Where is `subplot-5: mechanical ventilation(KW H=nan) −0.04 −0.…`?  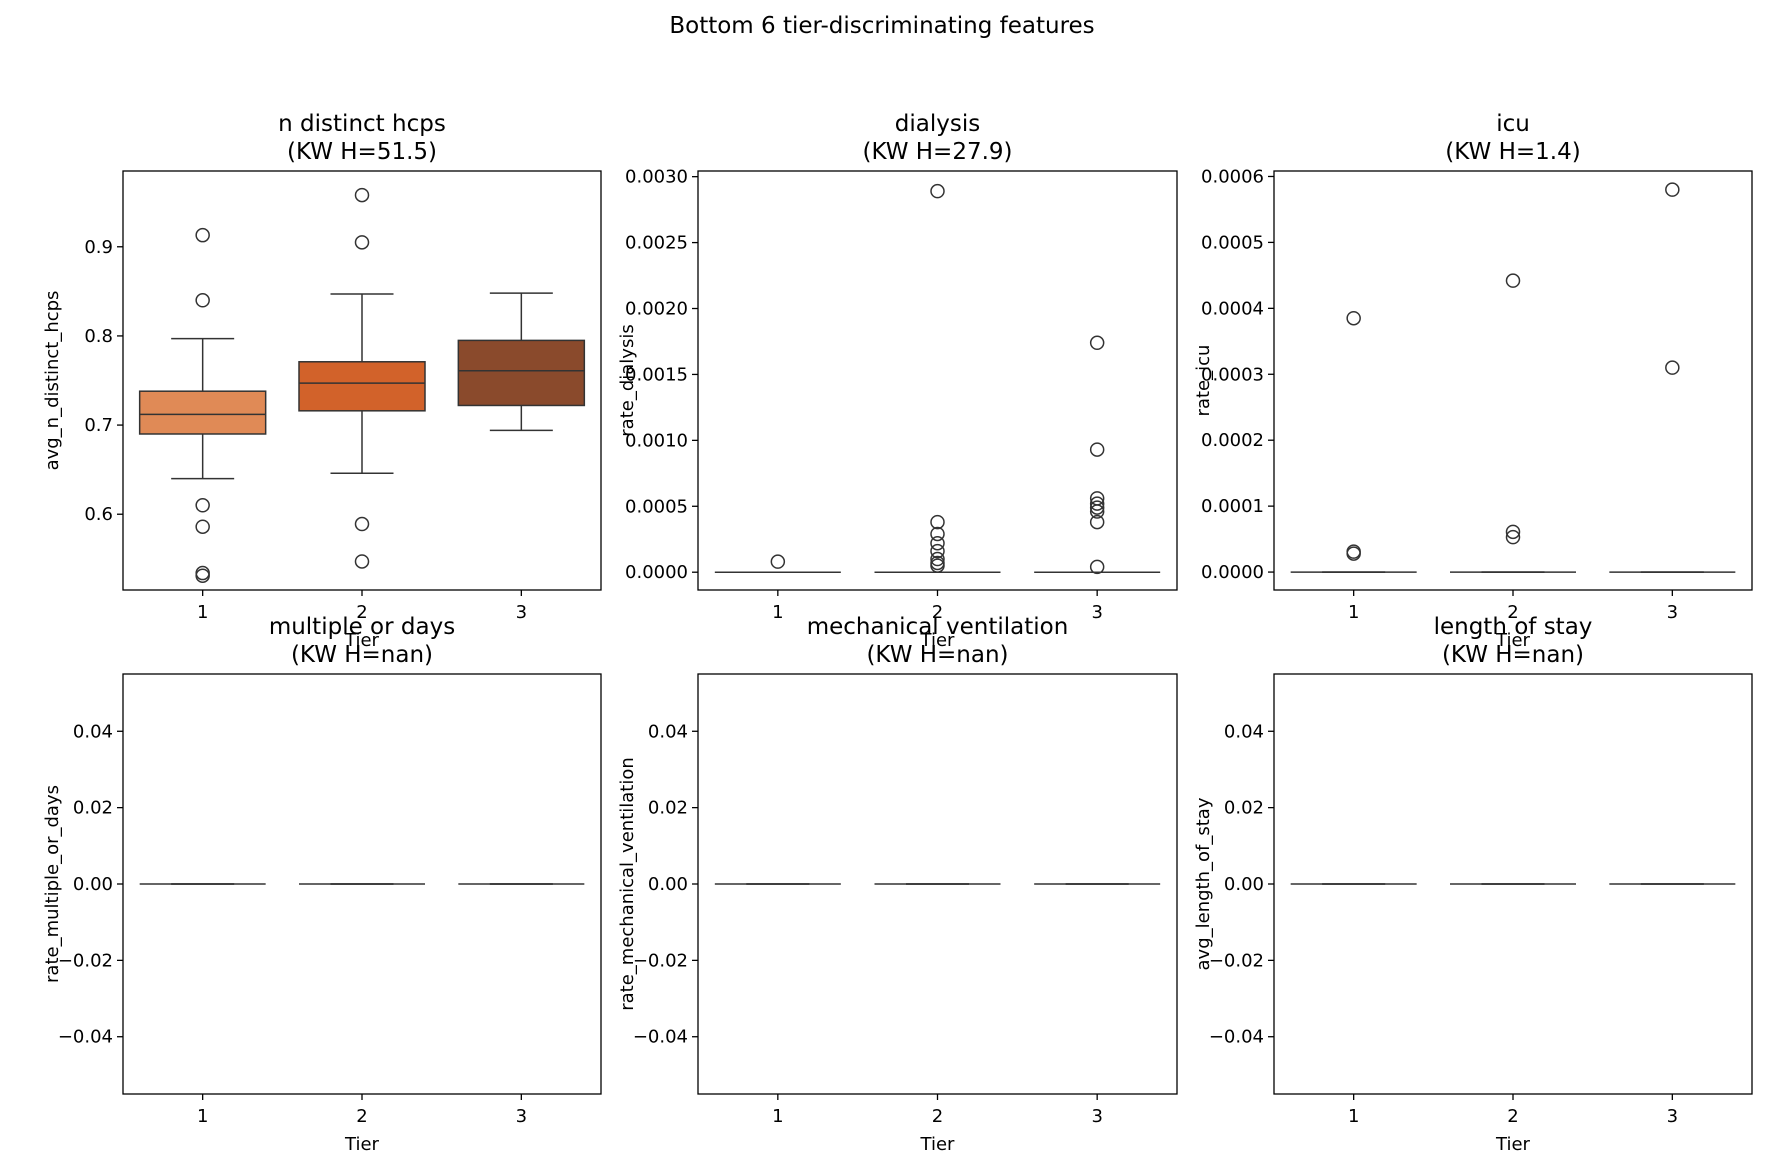 subplot-5: mechanical ventilation(KW H=nan) −0.04 −0.… is located at coordinates (897, 884).